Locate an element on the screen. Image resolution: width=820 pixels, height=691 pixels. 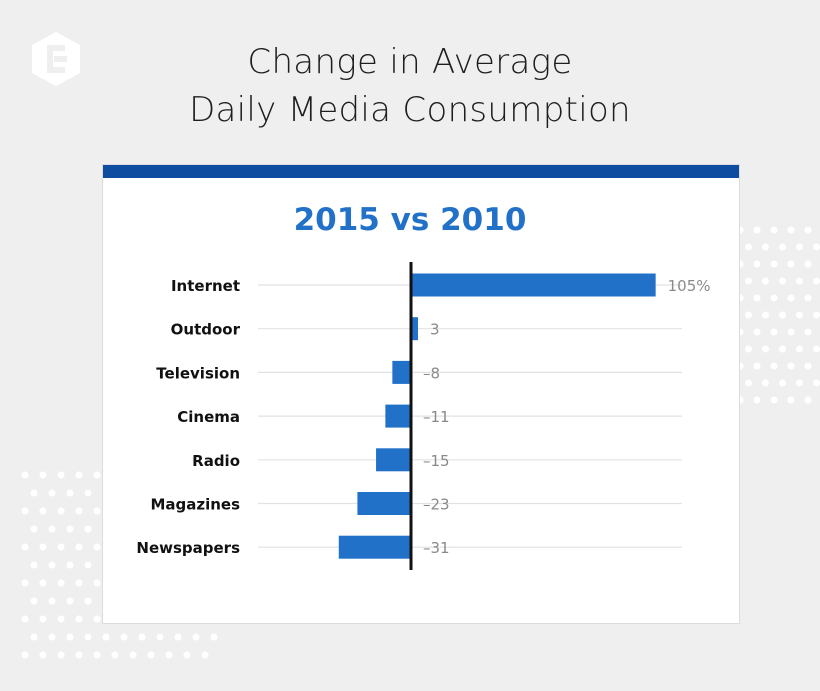
bar-television is located at coordinates (401, 372).